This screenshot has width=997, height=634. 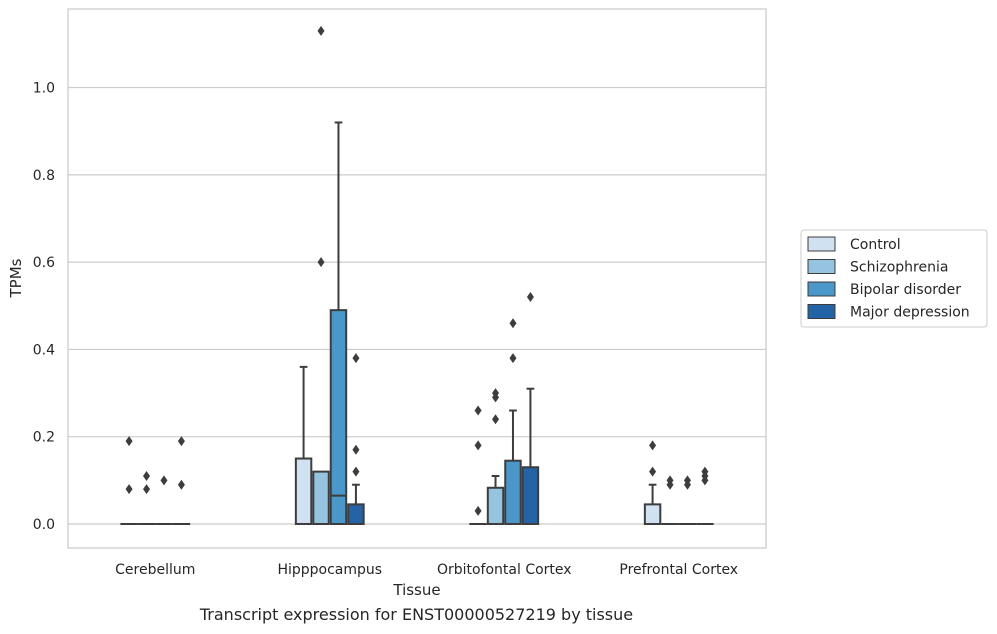 What do you see at coordinates (44, 263) in the screenshot?
I see `y-tick-label: 0.6` at bounding box center [44, 263].